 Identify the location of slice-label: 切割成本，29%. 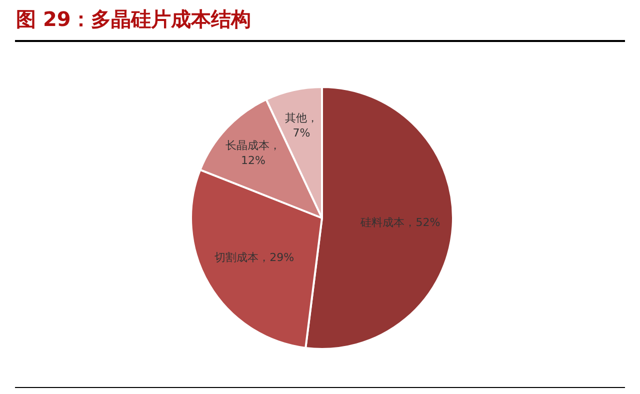
(254, 257).